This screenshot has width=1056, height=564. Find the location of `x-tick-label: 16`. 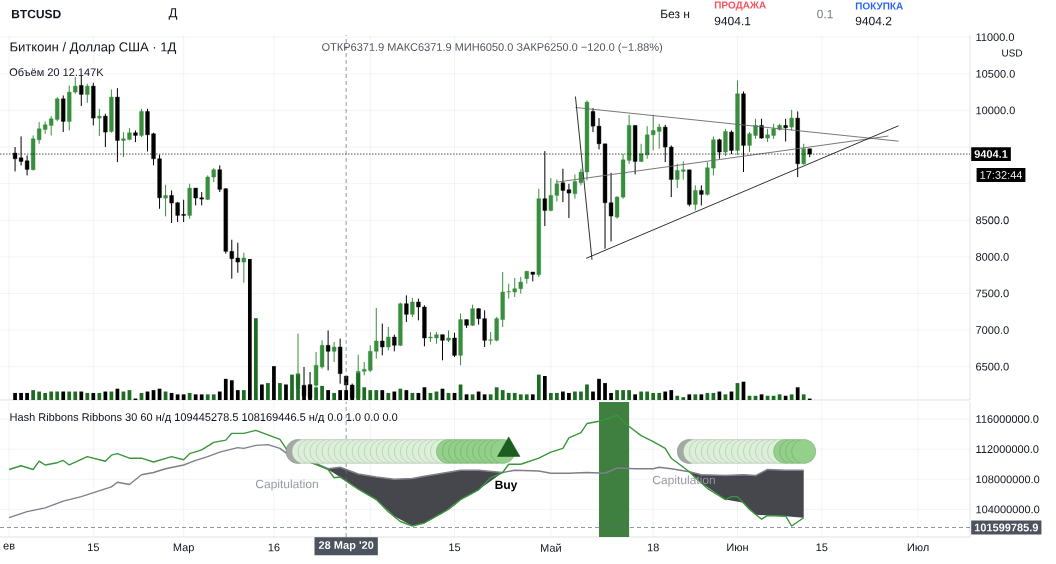

x-tick-label: 16 is located at coordinates (274, 547).